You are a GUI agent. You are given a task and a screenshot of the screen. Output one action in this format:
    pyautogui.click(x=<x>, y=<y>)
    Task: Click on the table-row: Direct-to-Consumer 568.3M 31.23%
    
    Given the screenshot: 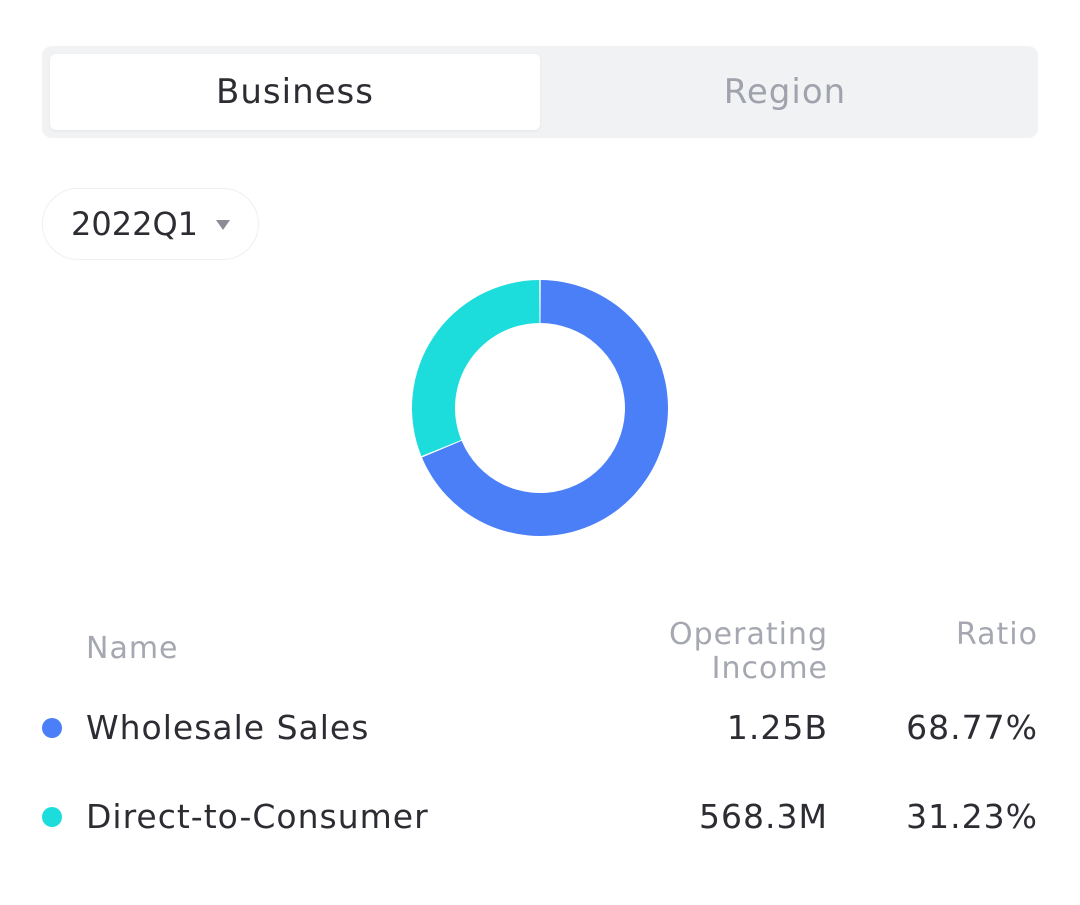 What is the action you would take?
    pyautogui.click(x=540, y=817)
    